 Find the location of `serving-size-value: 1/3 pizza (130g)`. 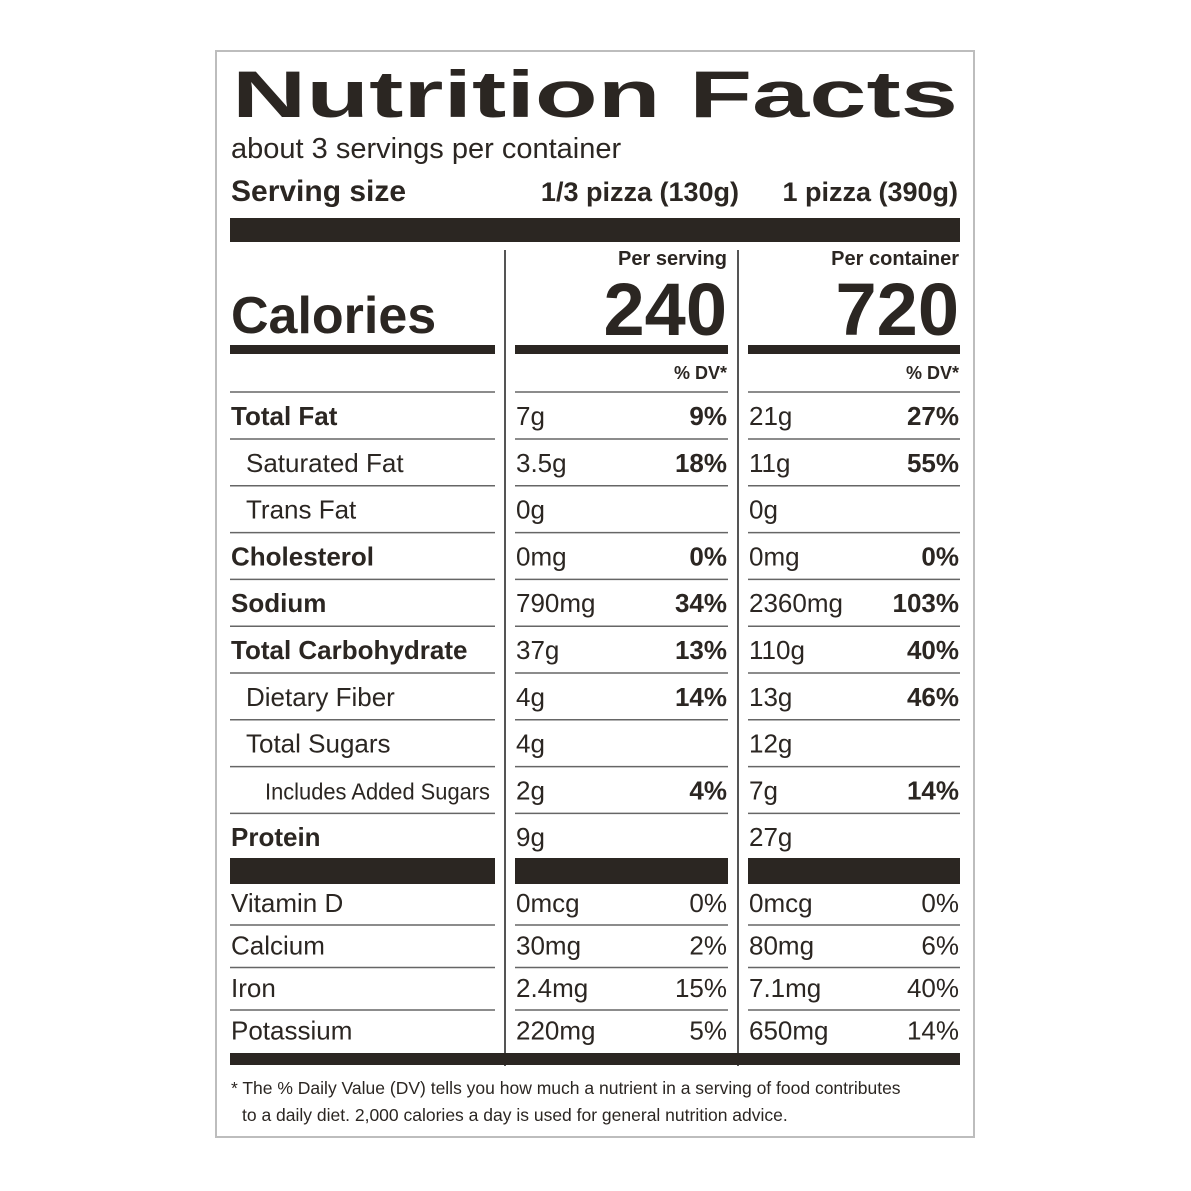

serving-size-value: 1/3 pizza (130g) is located at coordinates (640, 192).